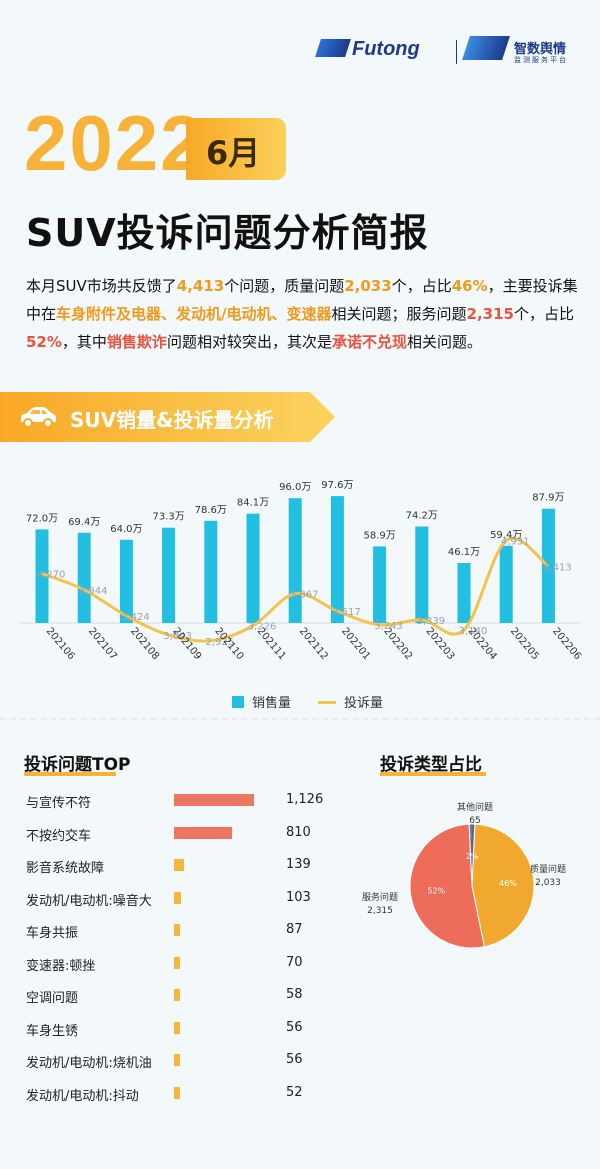 The height and width of the screenshot is (1169, 600). I want to click on pie-title-underline, so click(433, 774).